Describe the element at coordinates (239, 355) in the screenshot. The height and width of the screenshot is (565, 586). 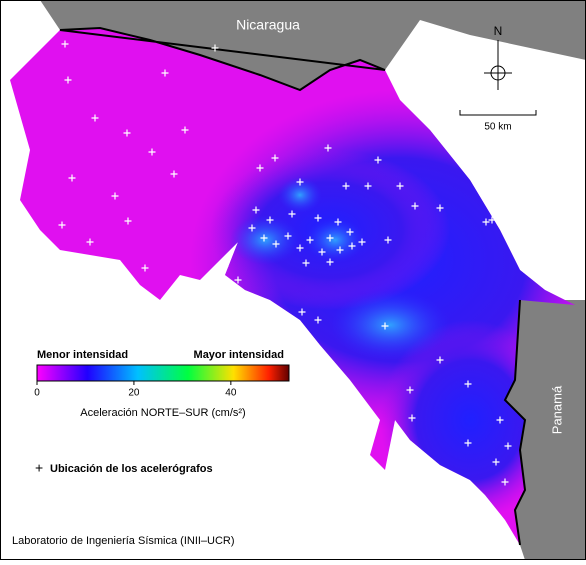
I see `colorbar-max-label: Mayor intensidad` at that location.